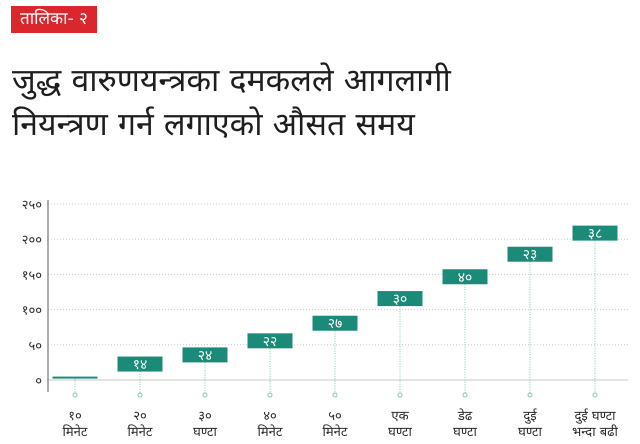 This screenshot has height=444, width=640. I want to click on data-label: ४०, so click(465, 278).